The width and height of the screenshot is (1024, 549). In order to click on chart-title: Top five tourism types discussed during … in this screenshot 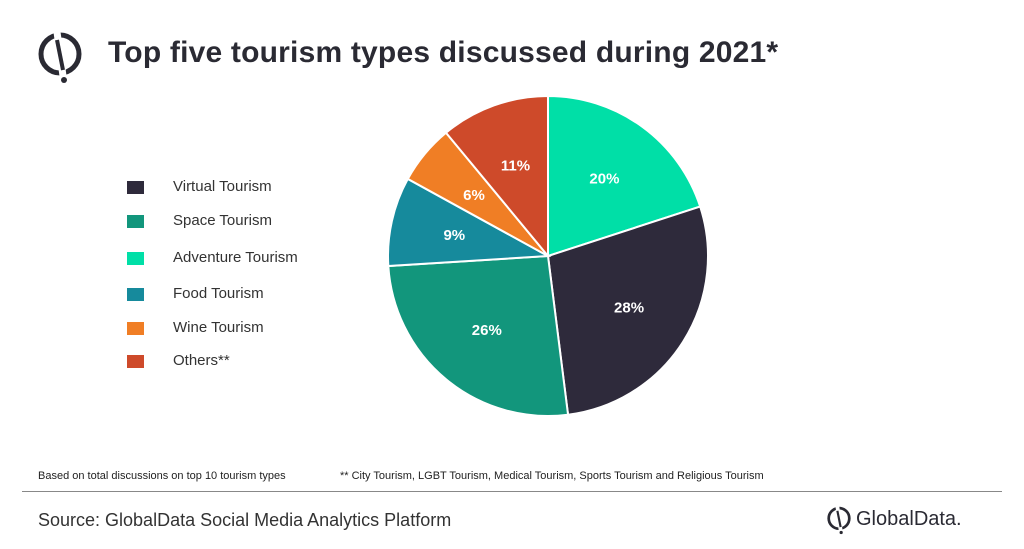, I will do `click(443, 52)`.